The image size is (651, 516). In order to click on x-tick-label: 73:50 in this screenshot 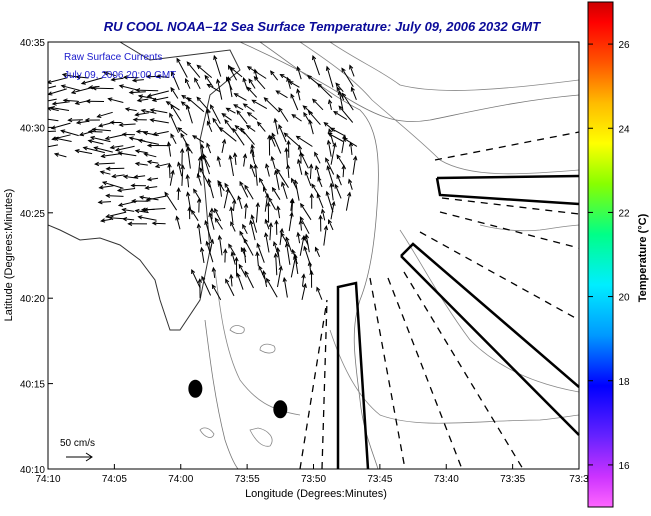, I will do `click(313, 479)`.